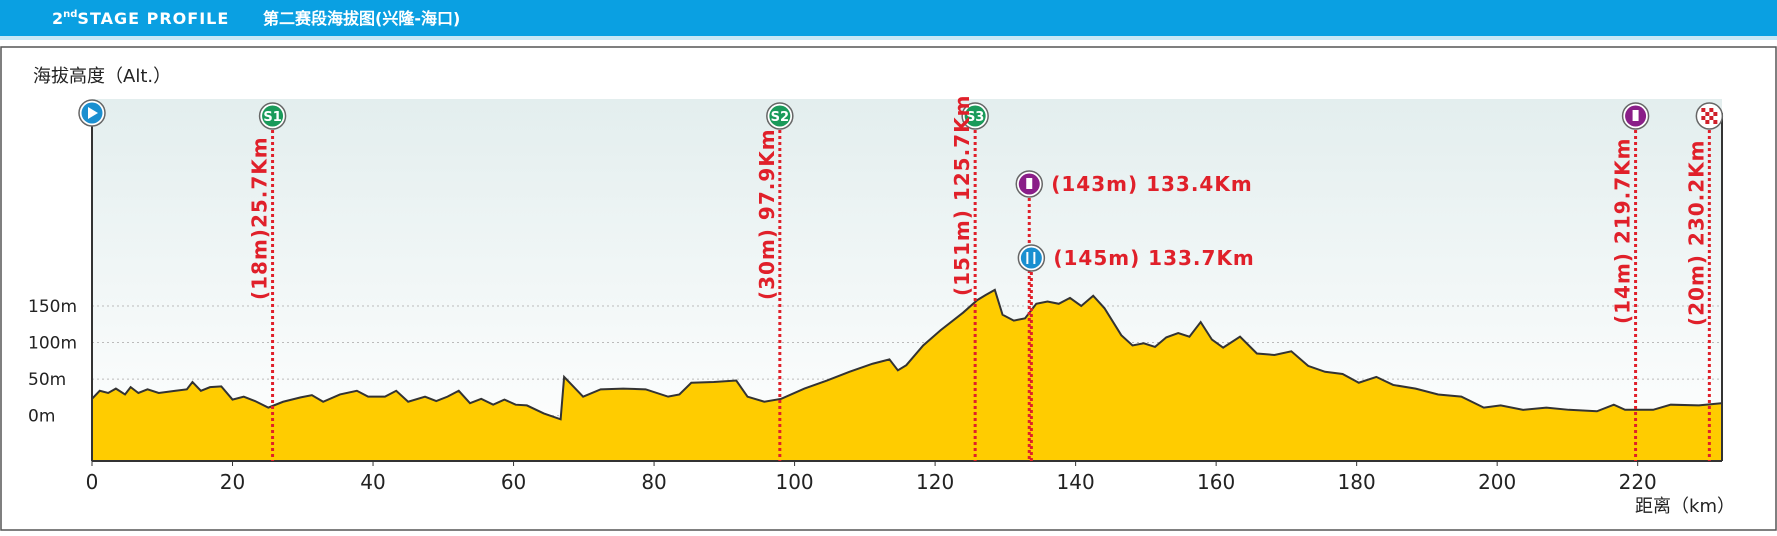  I want to click on subtitle: 第二赛段海拔图(兴隆-海口), so click(361, 18).